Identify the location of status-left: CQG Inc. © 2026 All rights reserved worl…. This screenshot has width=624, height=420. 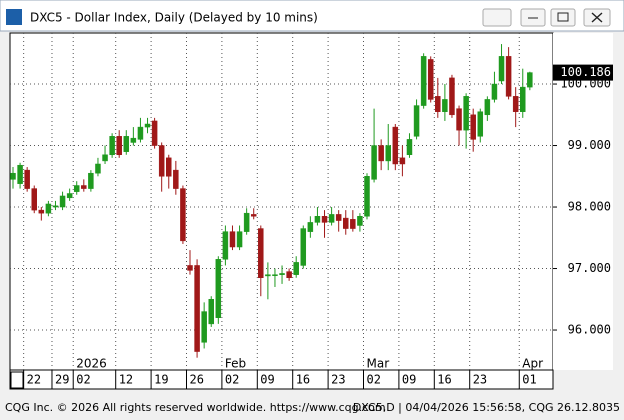
(195, 407).